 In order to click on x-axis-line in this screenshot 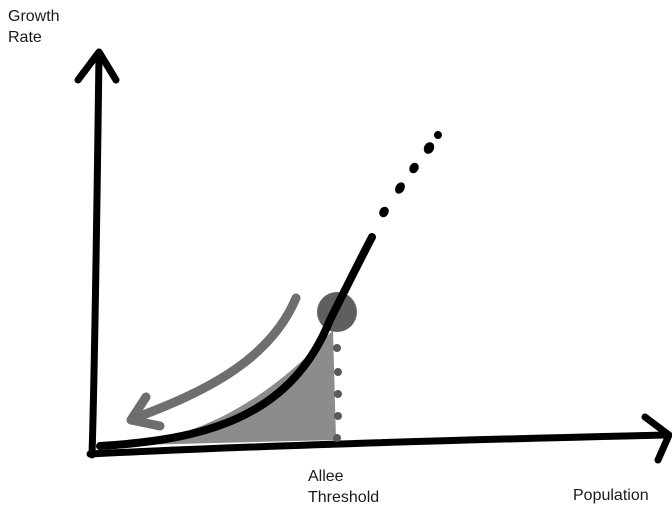, I will do `click(378, 444)`.